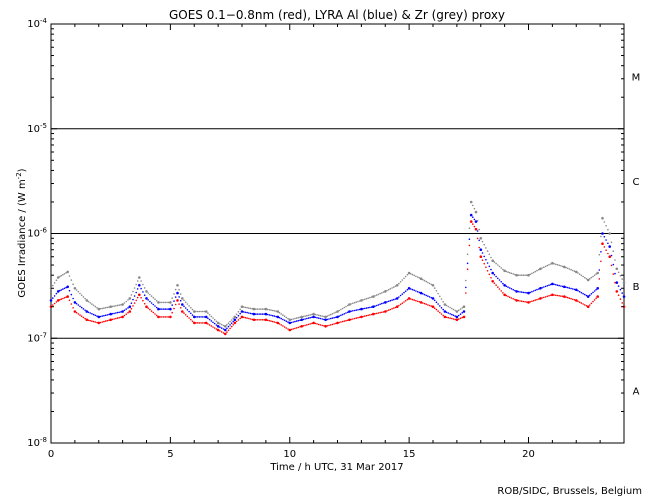 The width and height of the screenshot is (650, 500). What do you see at coordinates (37, 337) in the screenshot?
I see `y-tick-label: 10⁻⁷` at bounding box center [37, 337].